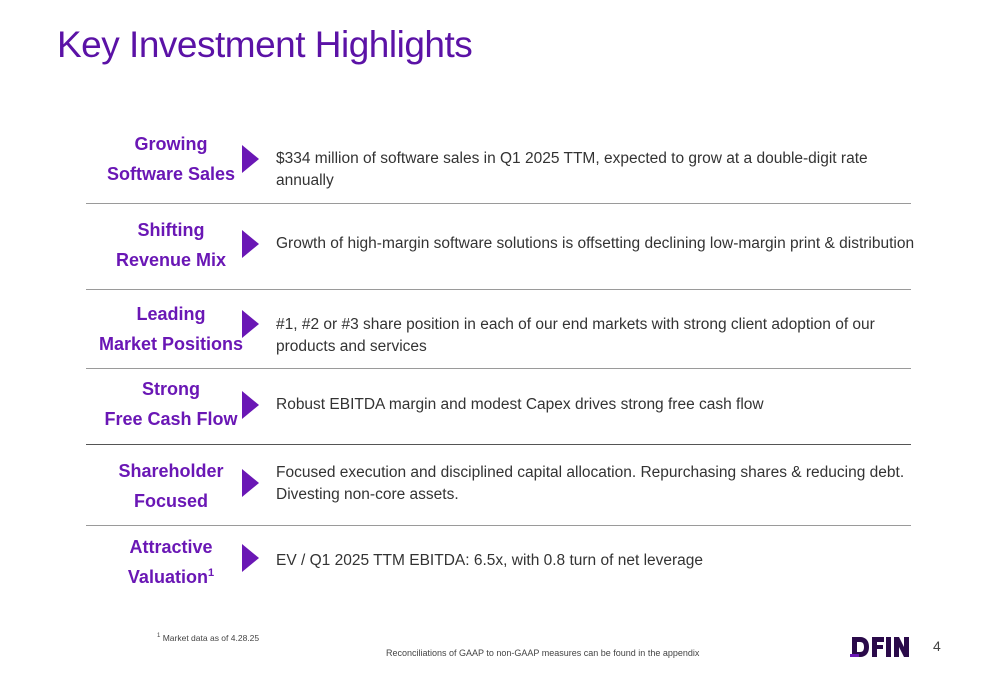 This screenshot has height=685, width=1000. What do you see at coordinates (171, 245) in the screenshot?
I see `highlight-label: Shifting Revenue Mix` at bounding box center [171, 245].